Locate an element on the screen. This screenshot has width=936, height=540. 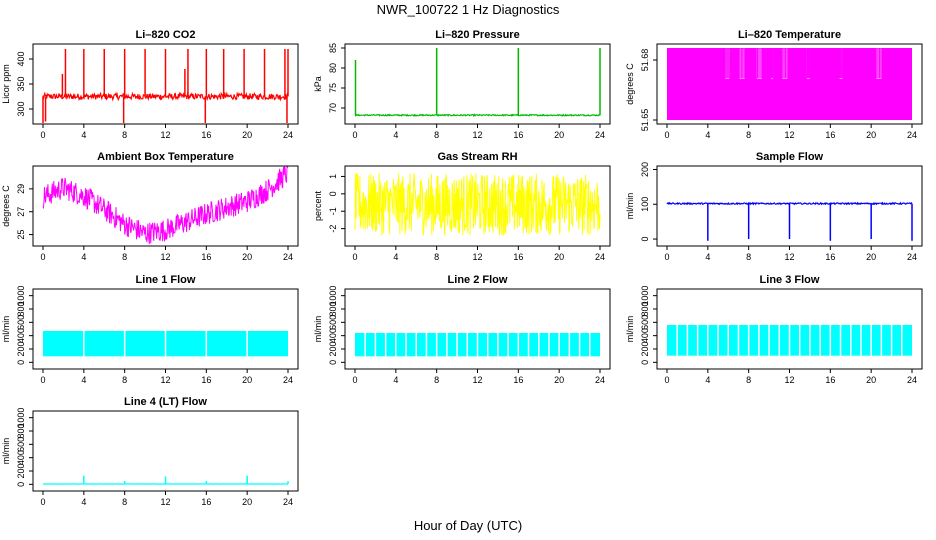
y-tick-label: 80 is located at coordinates (333, 68).